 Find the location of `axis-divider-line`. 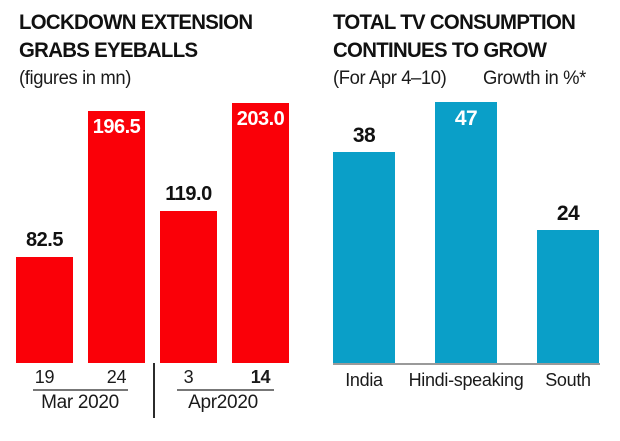

axis-divider-line is located at coordinates (154, 390).